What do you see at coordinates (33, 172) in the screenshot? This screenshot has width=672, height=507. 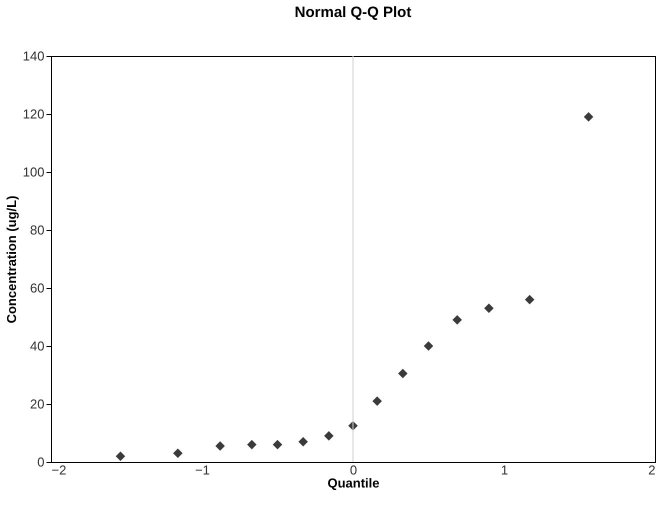 I see `y-tick-label: 100` at bounding box center [33, 172].